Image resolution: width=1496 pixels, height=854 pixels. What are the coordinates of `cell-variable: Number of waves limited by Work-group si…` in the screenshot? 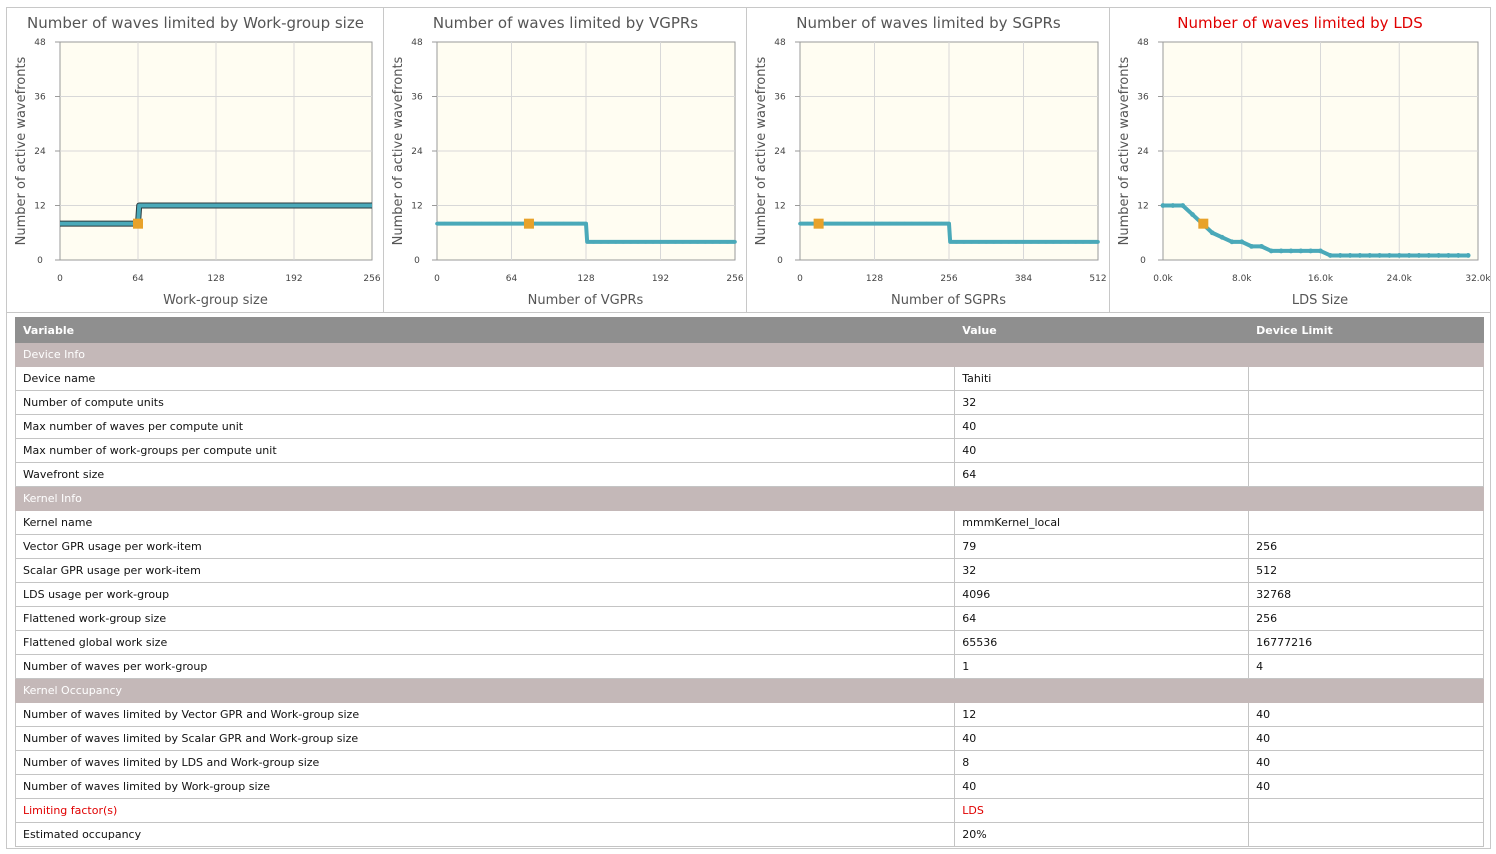 It's located at (485, 786).